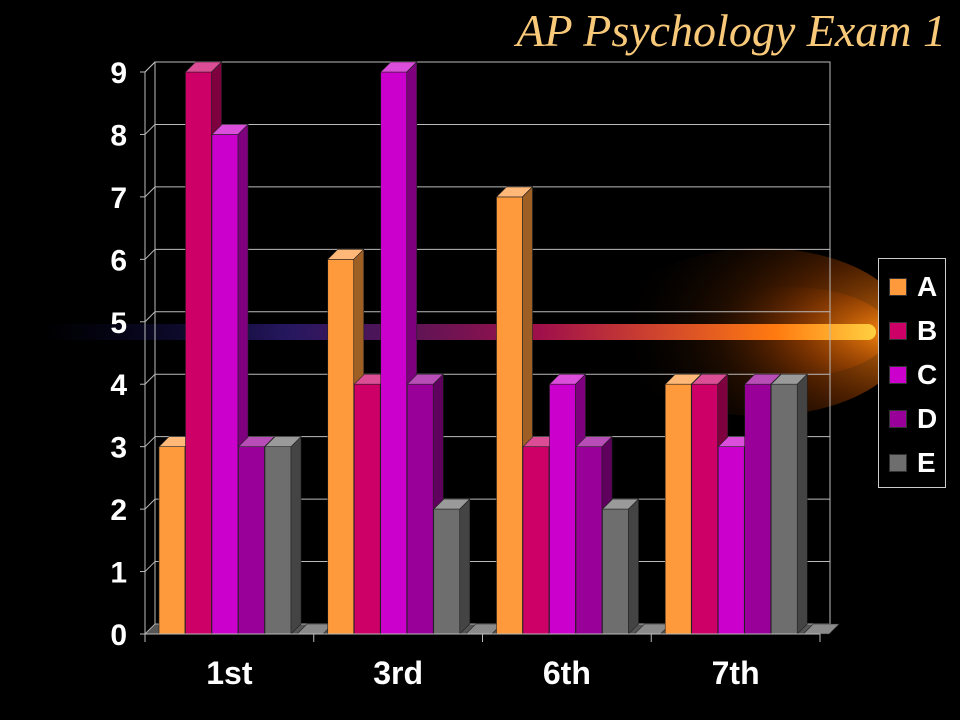 The image size is (960, 720). I want to click on y-tick-label: 2, so click(118, 510).